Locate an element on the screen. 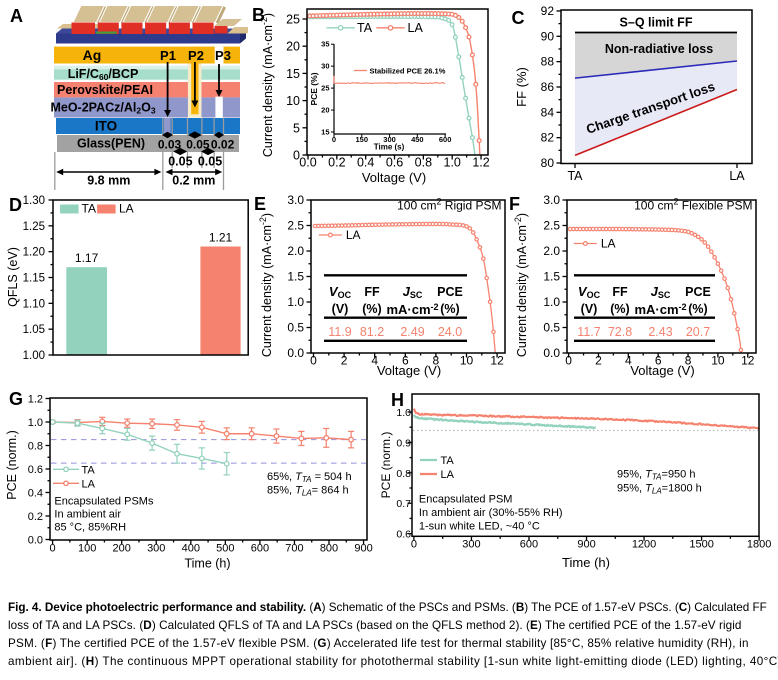 Image resolution: width=778 pixels, height=680 pixels. svg-text: Voltage (V) is located at coordinates (662, 370).